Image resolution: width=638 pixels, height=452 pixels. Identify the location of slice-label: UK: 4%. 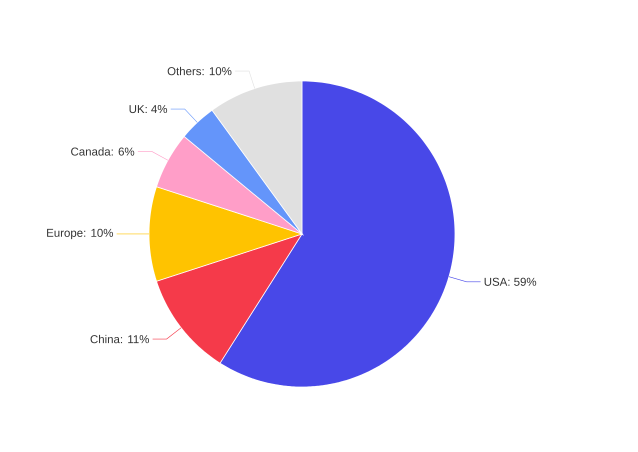
(149, 109).